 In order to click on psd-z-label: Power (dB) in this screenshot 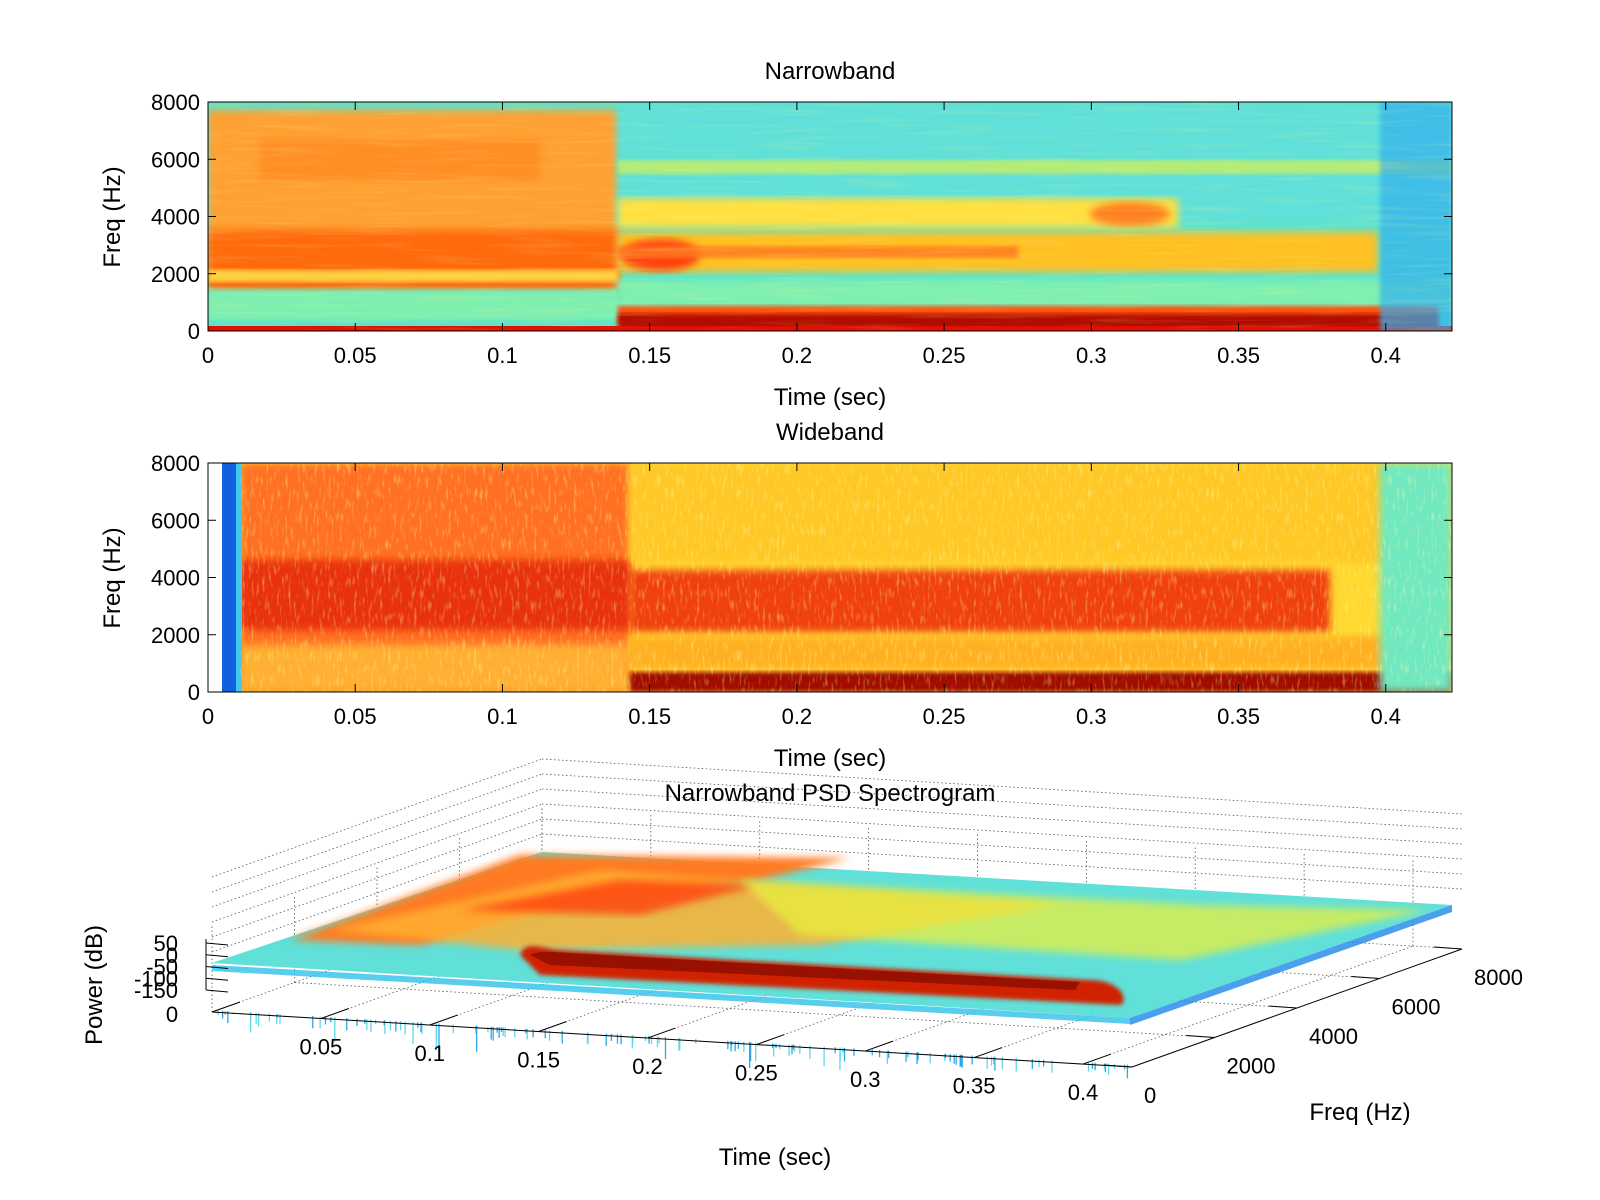, I will do `click(94, 985)`.